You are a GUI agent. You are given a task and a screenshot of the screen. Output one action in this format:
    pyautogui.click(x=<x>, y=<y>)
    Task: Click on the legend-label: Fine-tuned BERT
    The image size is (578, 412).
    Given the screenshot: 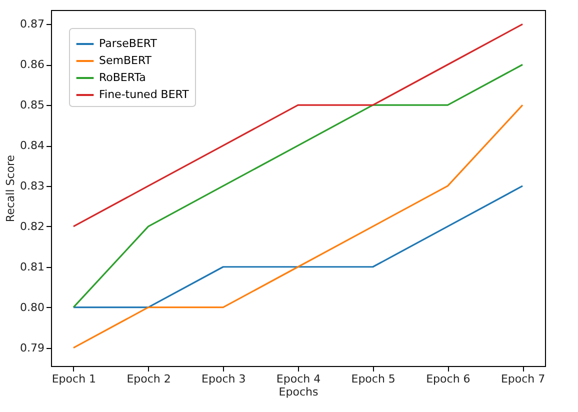 What is the action you would take?
    pyautogui.click(x=144, y=94)
    